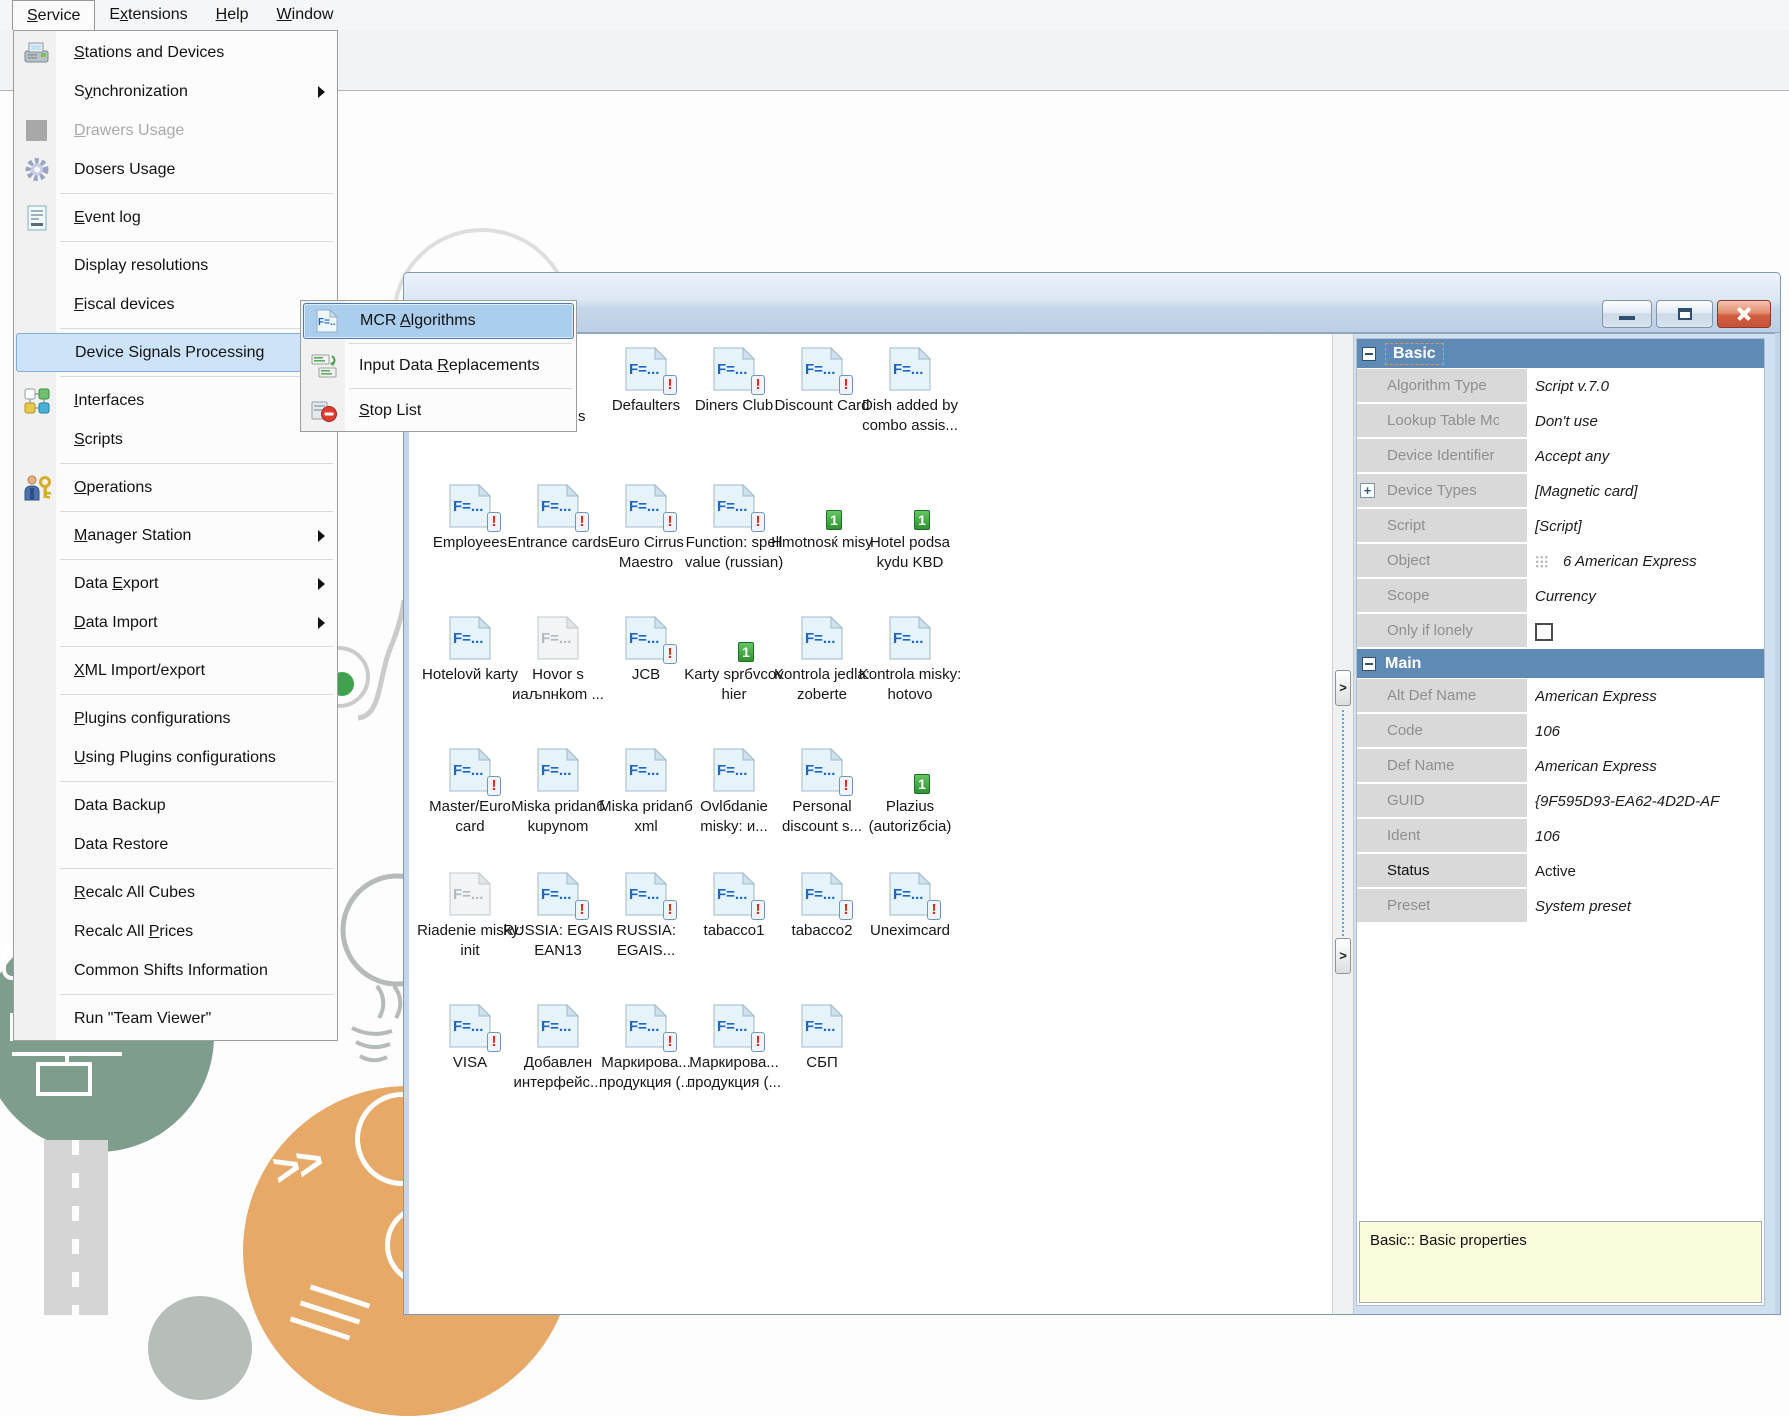 This screenshot has width=1789, height=1416. What do you see at coordinates (175, 130) in the screenshot?
I see `menu-item-drawers-usage: Drawers Usage` at bounding box center [175, 130].